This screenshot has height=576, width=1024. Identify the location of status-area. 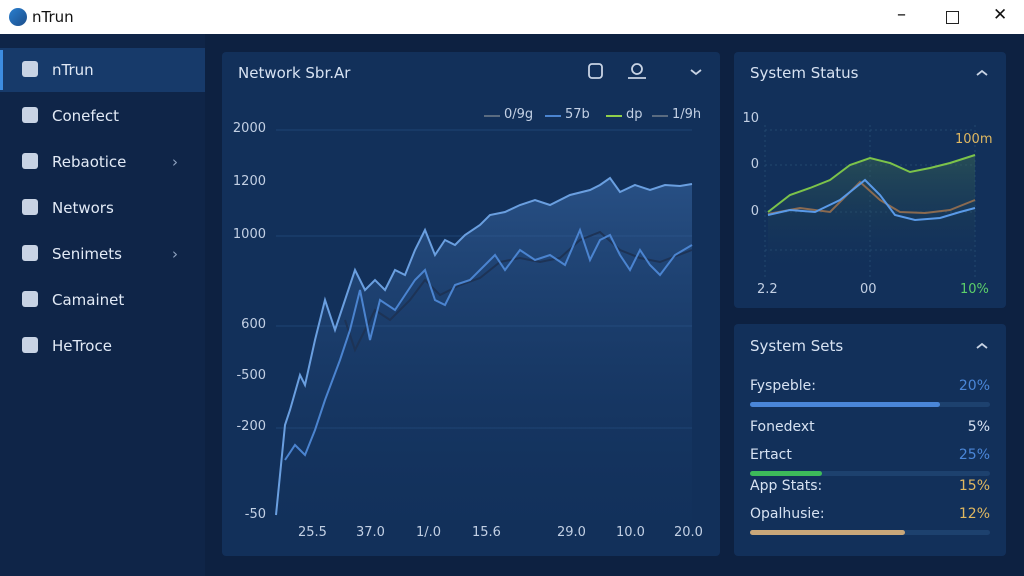
(871, 217).